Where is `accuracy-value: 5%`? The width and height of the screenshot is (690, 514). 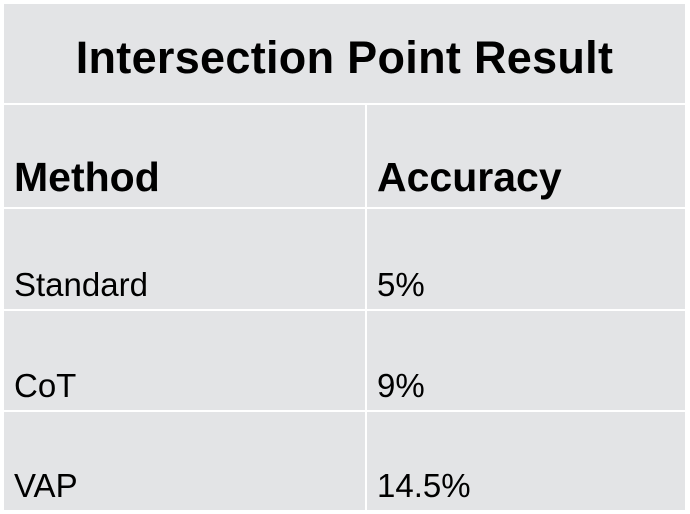 accuracy-value: 5% is located at coordinates (401, 284).